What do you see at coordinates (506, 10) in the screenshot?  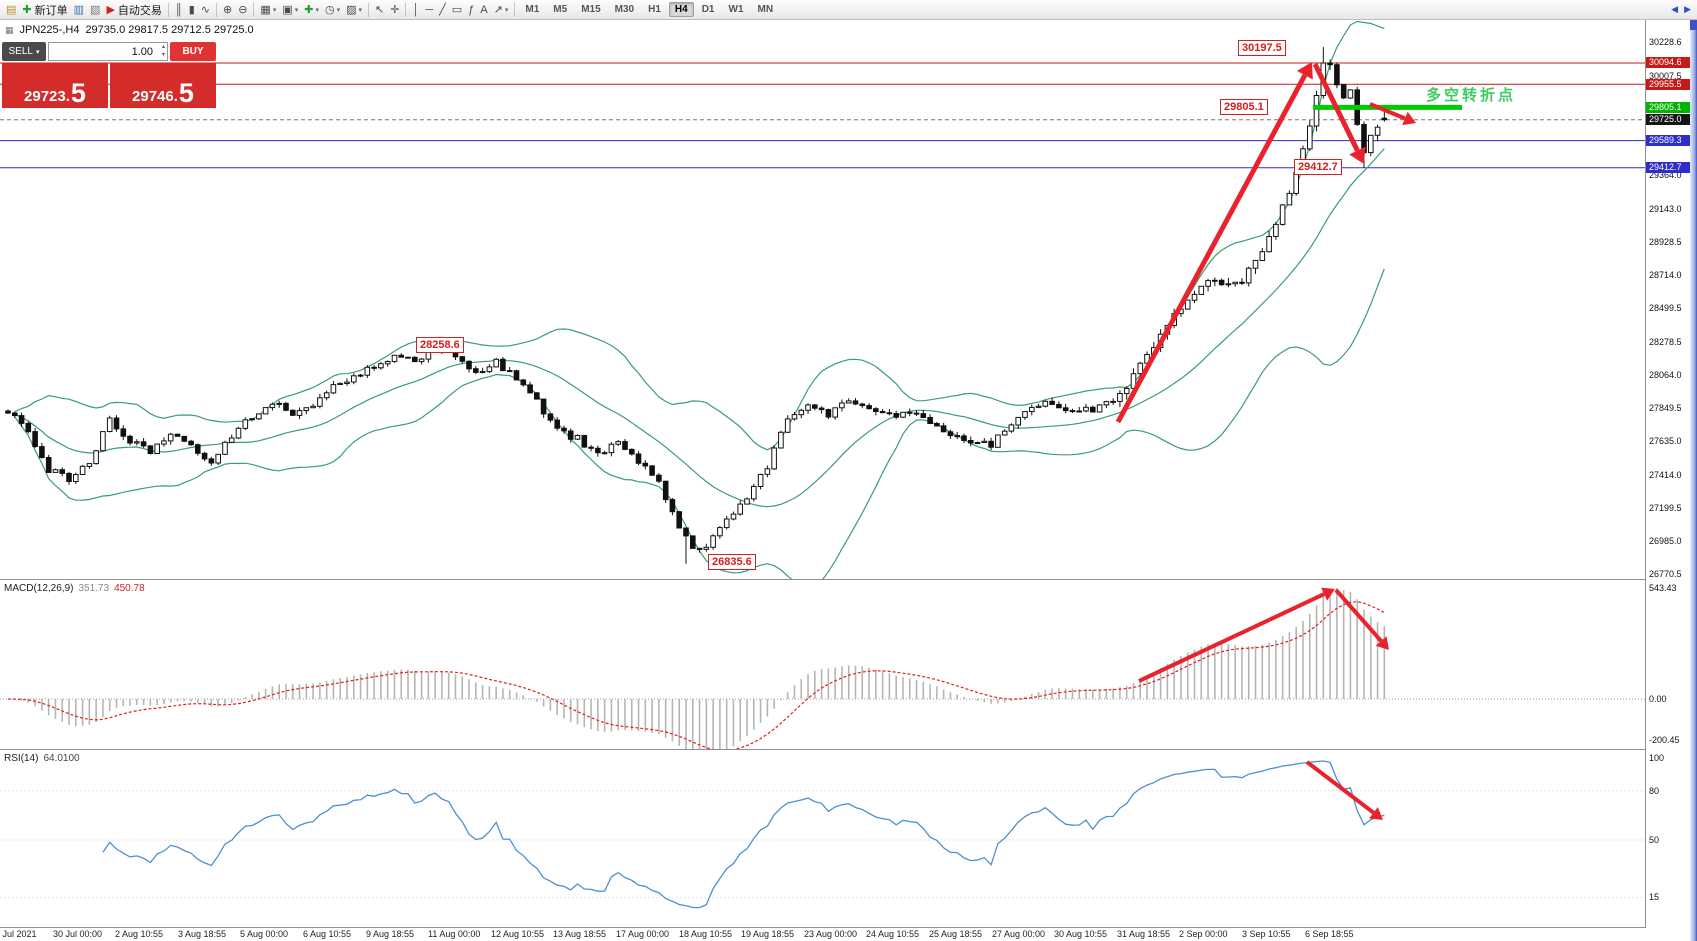 I see `arrows-tool-dropdown-icon: ▾` at bounding box center [506, 10].